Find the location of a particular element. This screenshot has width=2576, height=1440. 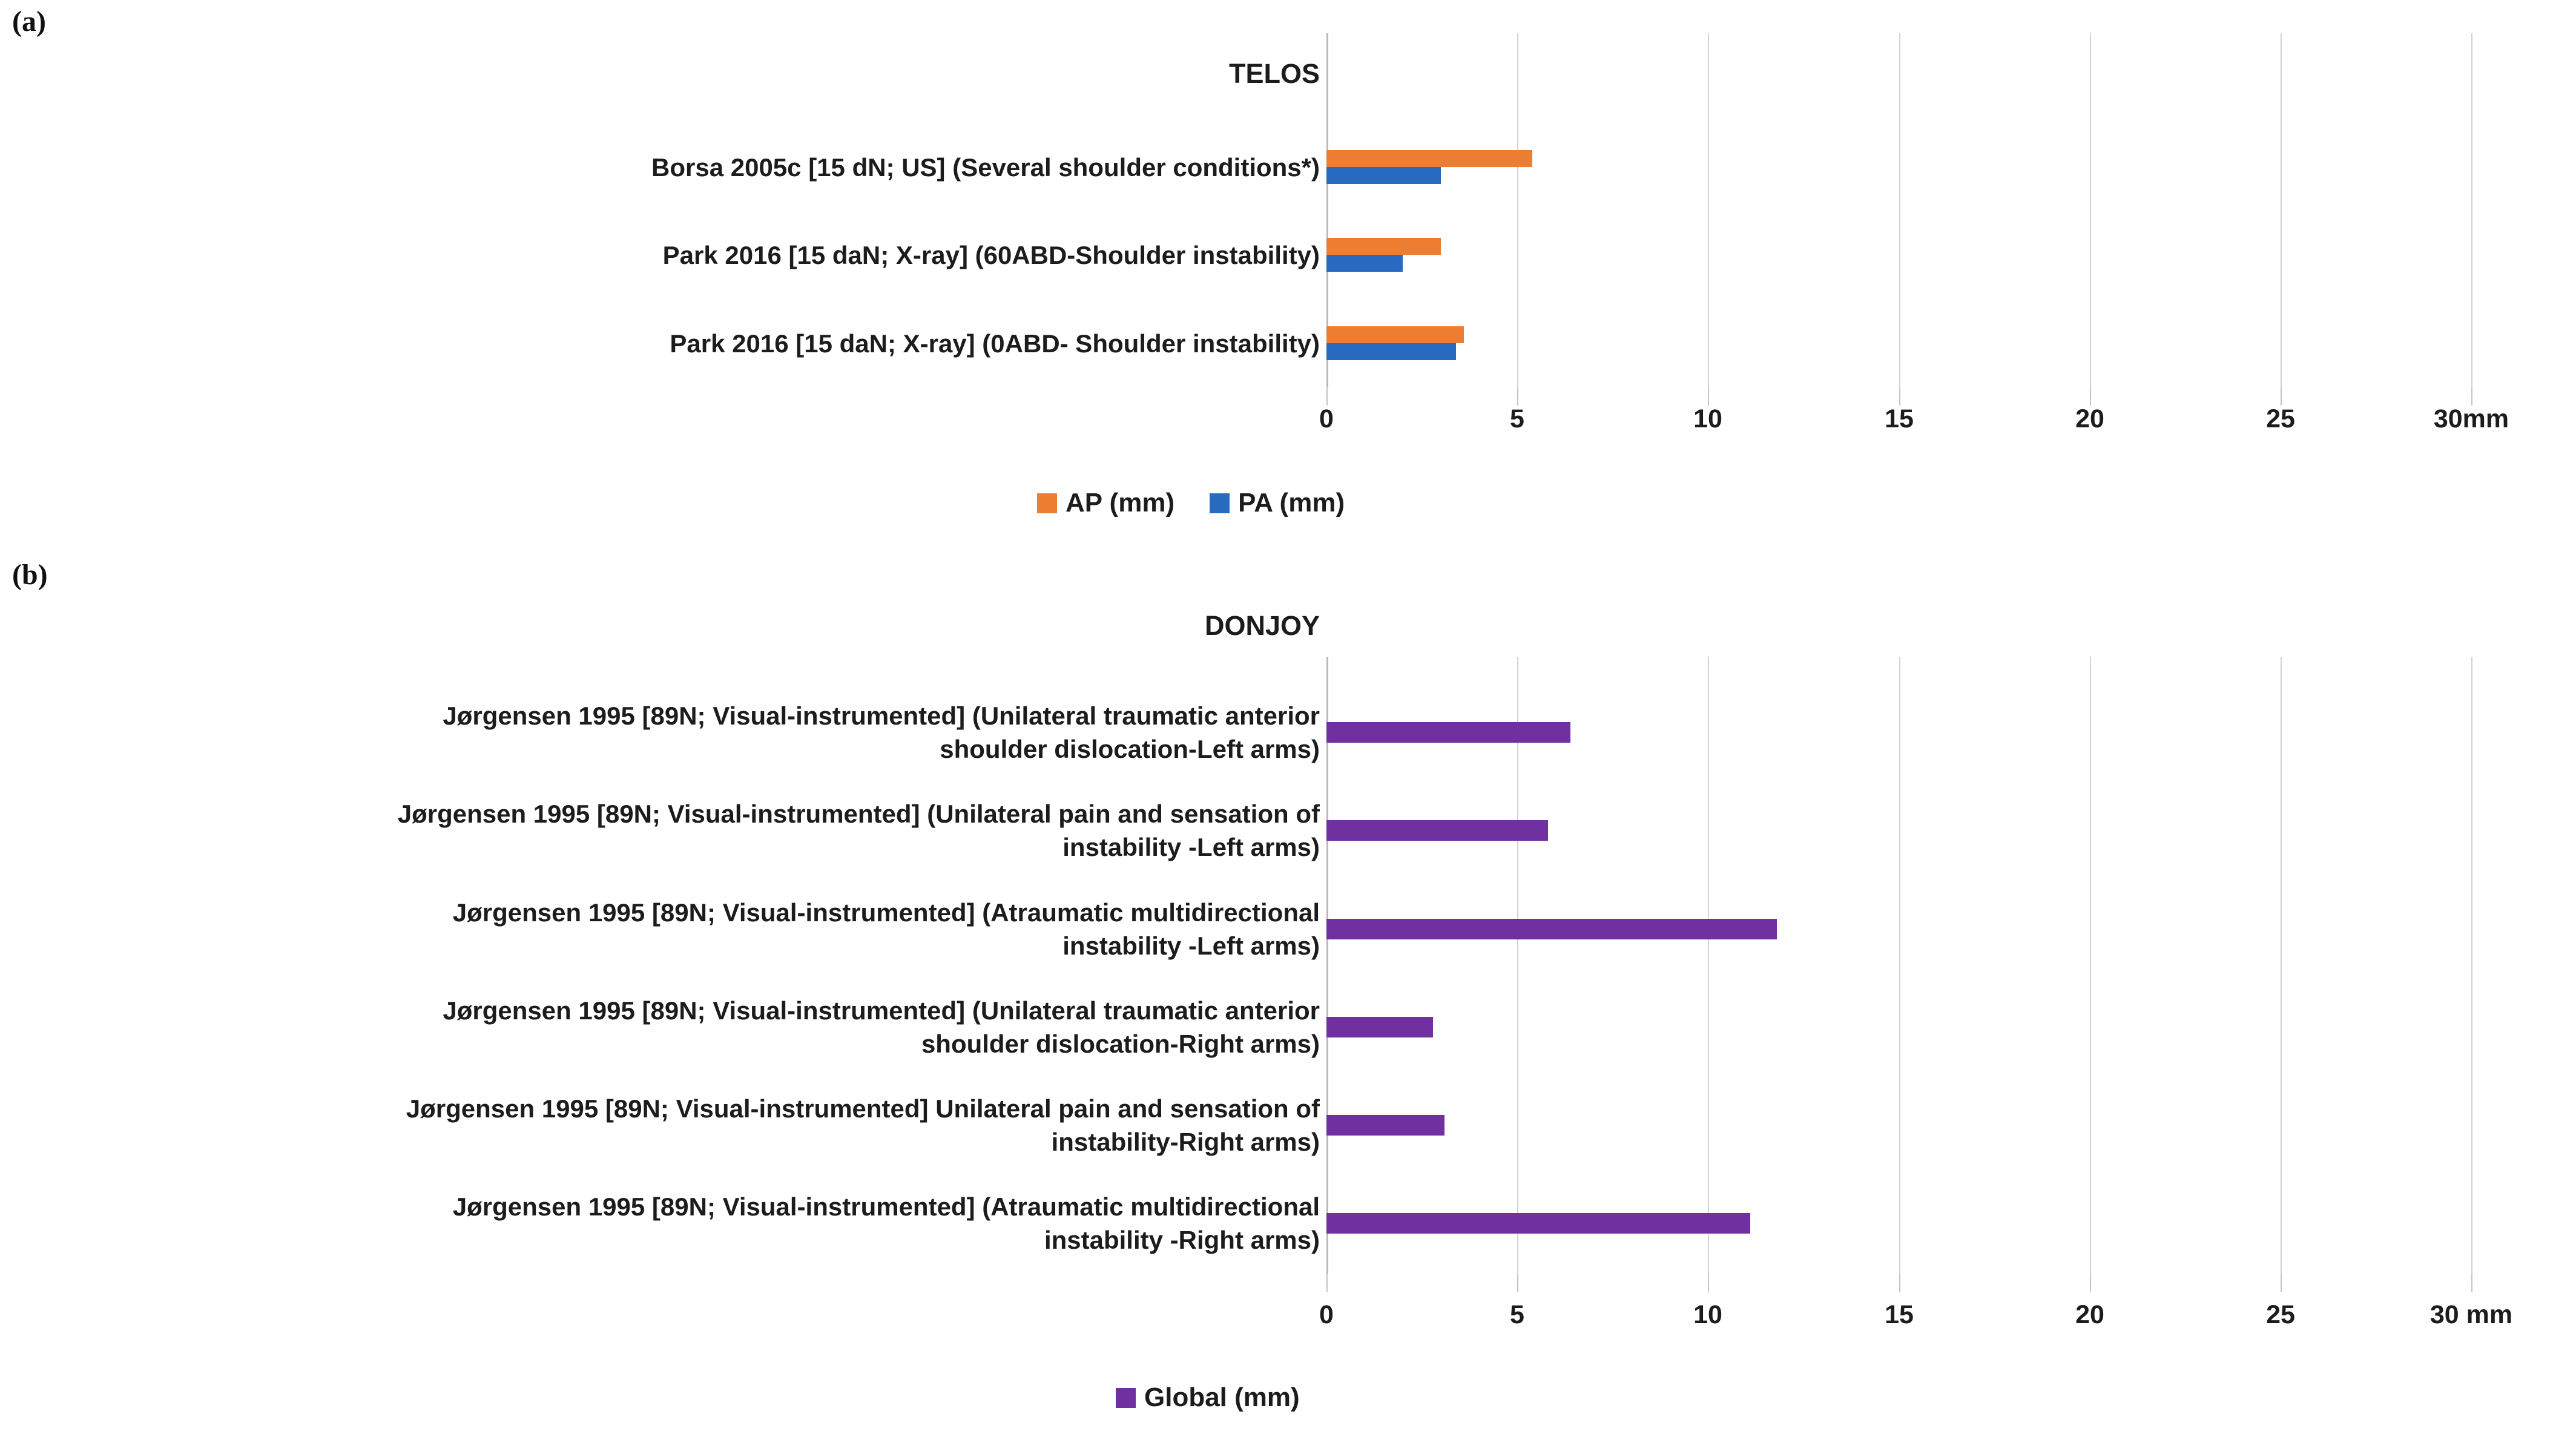

legend-item: Global (mm) is located at coordinates (1208, 1397).